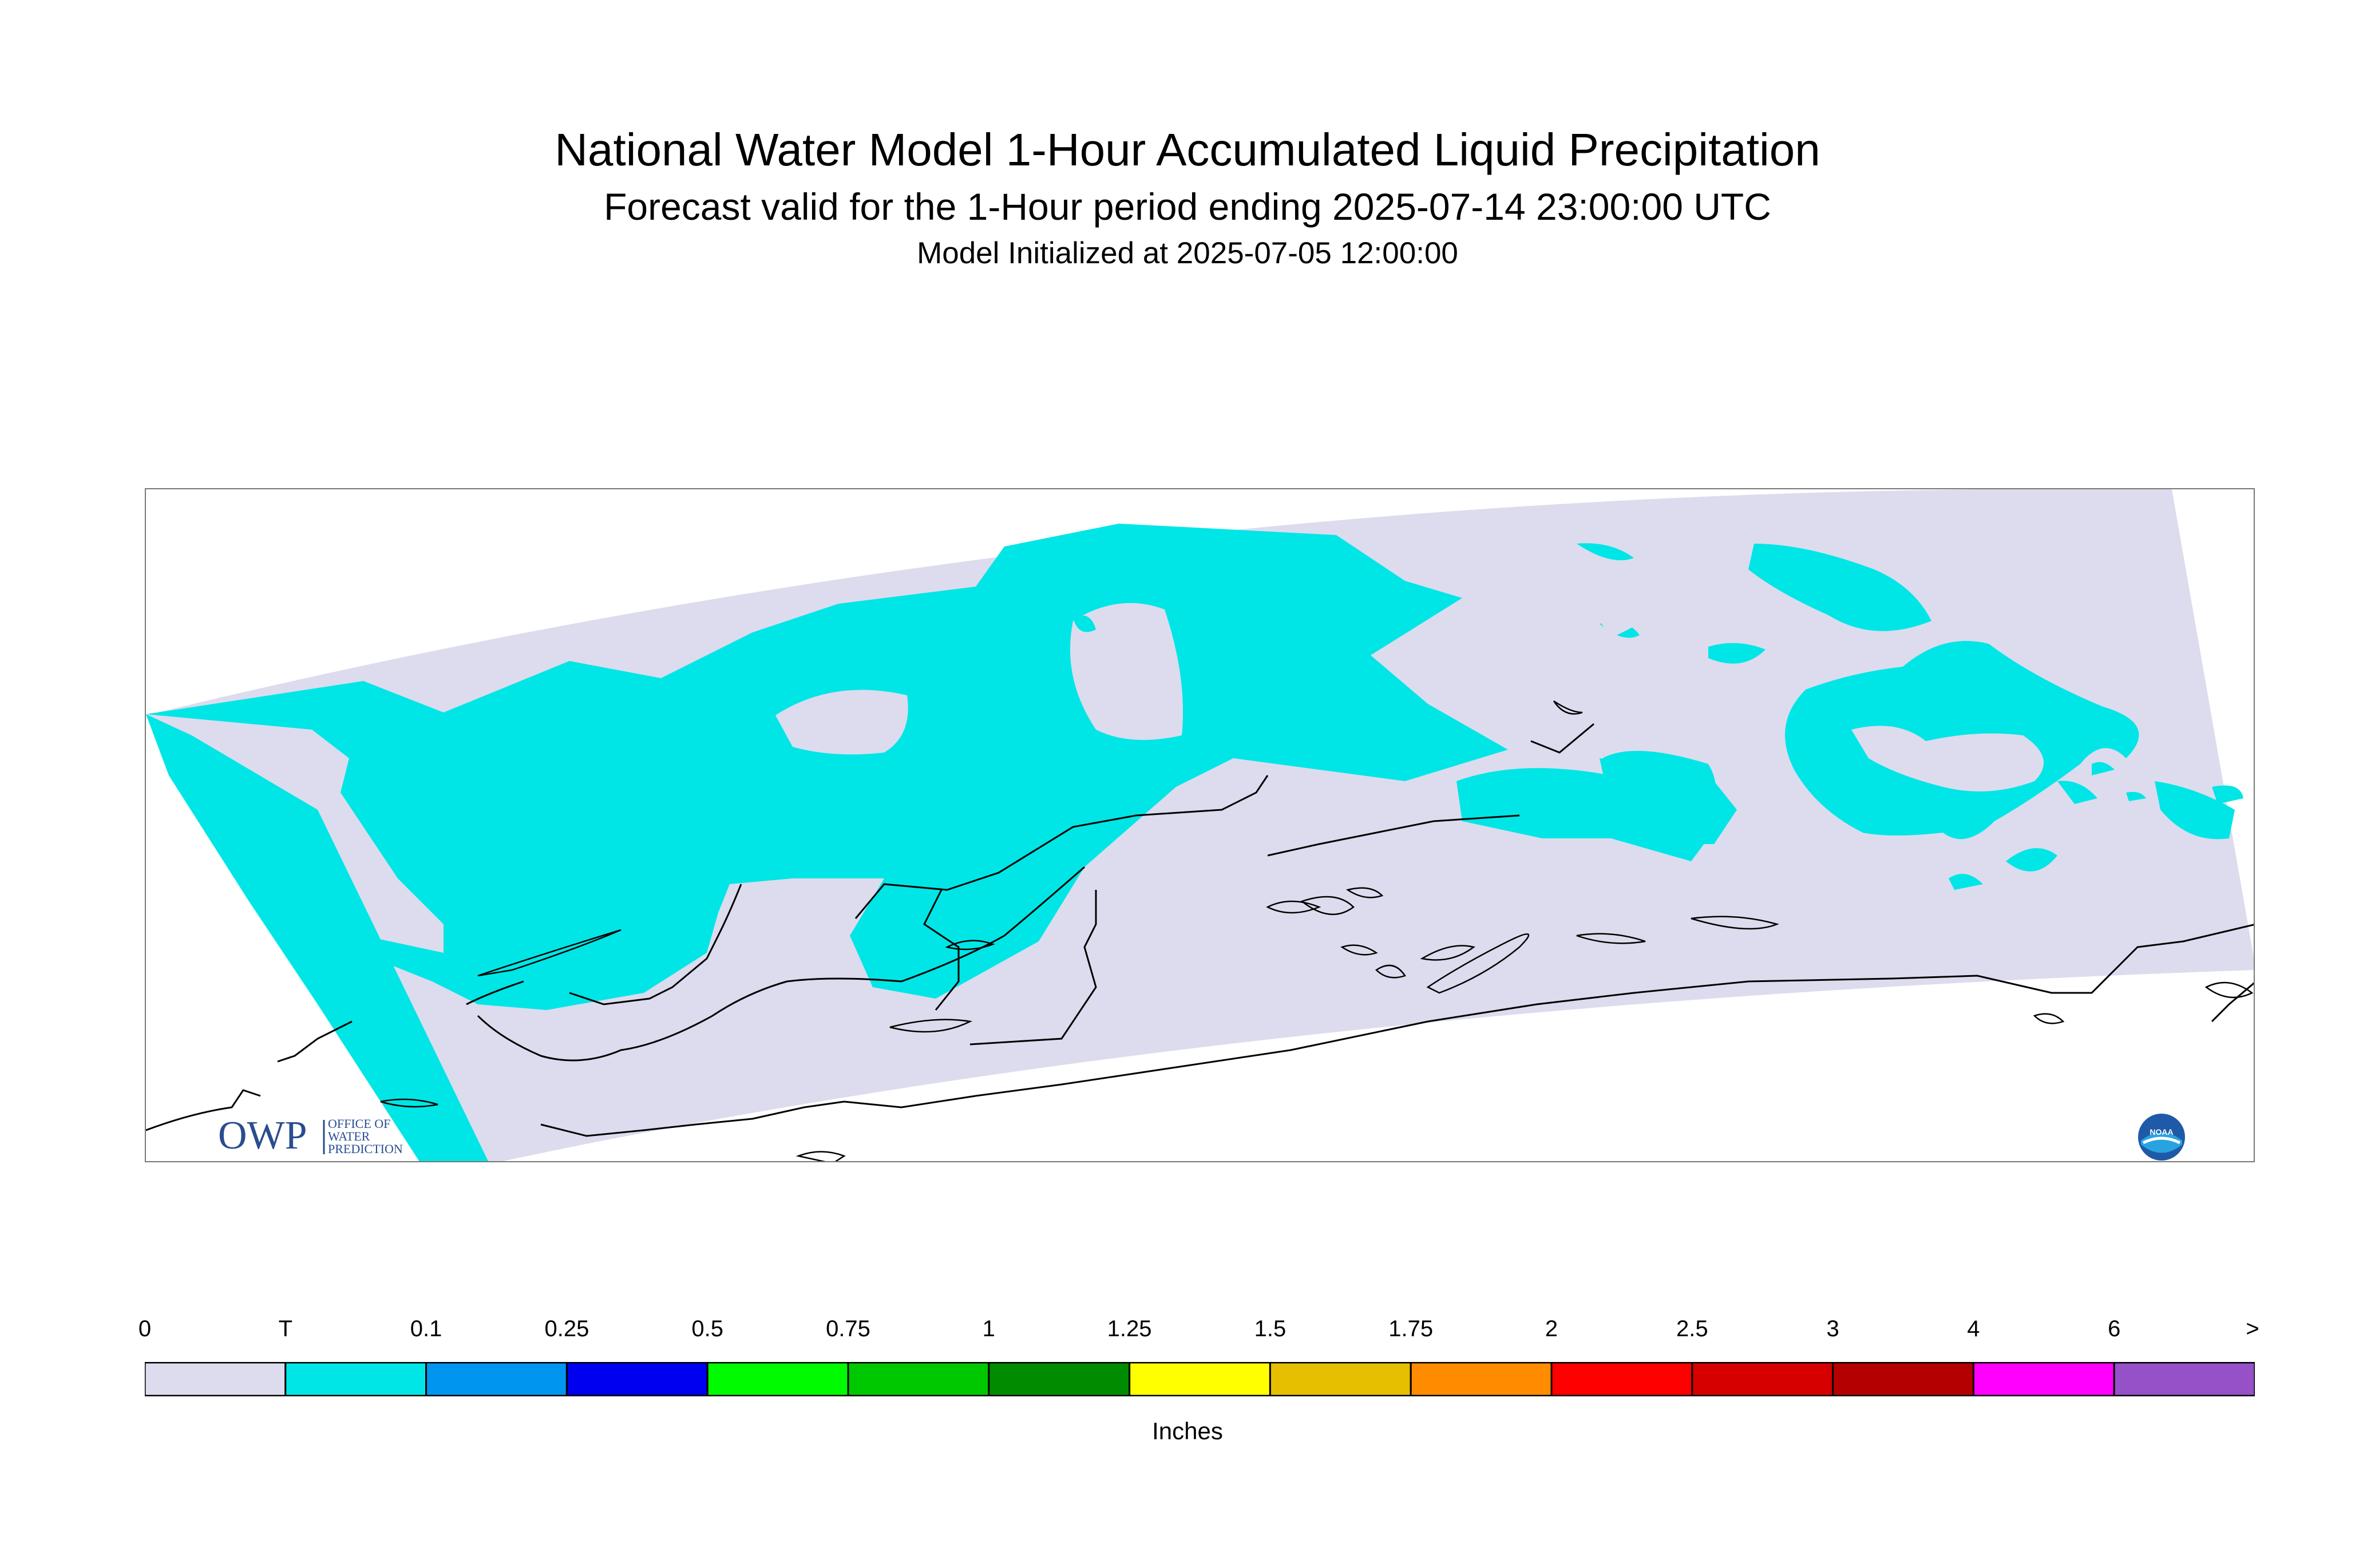 The width and height of the screenshot is (2375, 1568). I want to click on owp-logo: OWP OFFICE OF WATER PREDICTION, so click(321, 1136).